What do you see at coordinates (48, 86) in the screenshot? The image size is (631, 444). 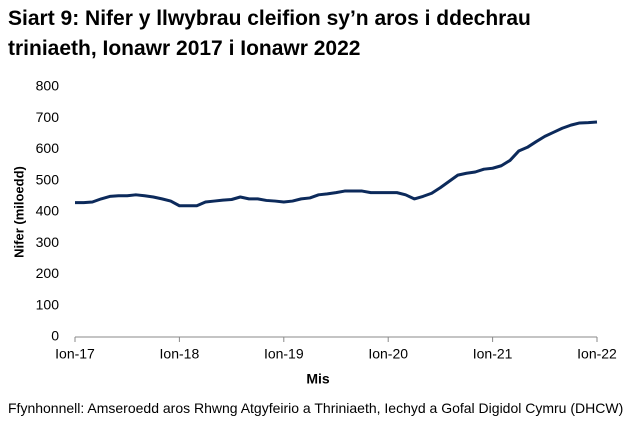 I see `y-tick-label: 800` at bounding box center [48, 86].